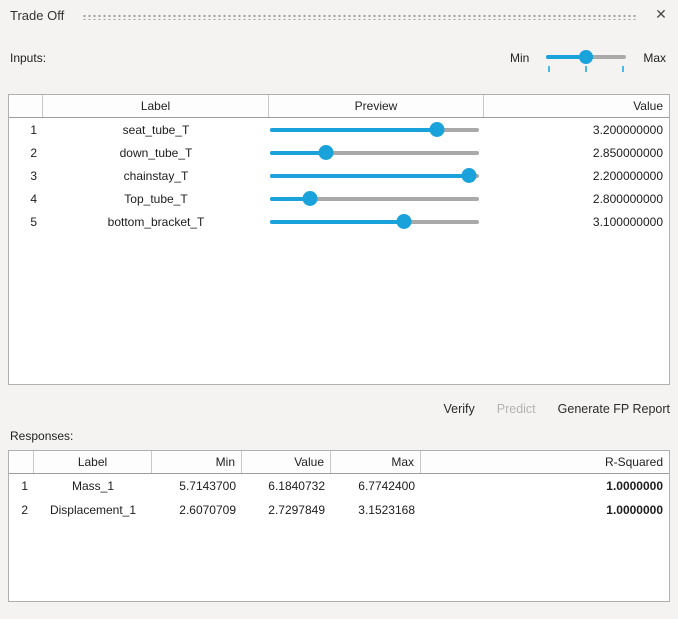 This screenshot has height=619, width=678. I want to click on global-range-slider, so click(586, 61).